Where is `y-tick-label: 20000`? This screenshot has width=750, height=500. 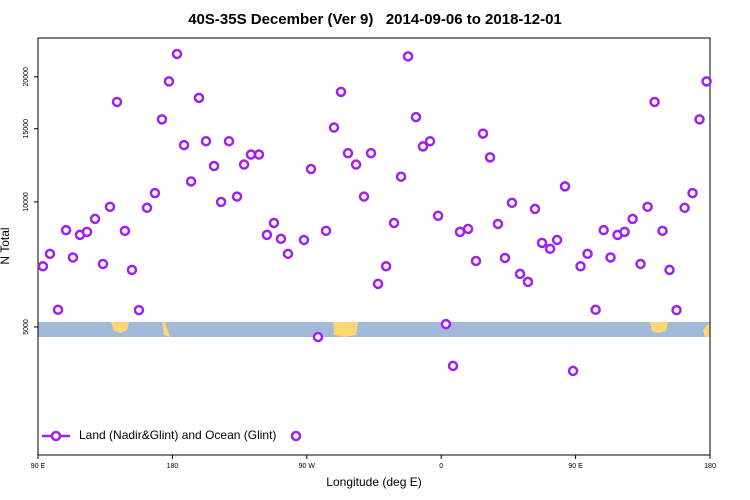
y-tick-label: 20000 is located at coordinates (26, 77).